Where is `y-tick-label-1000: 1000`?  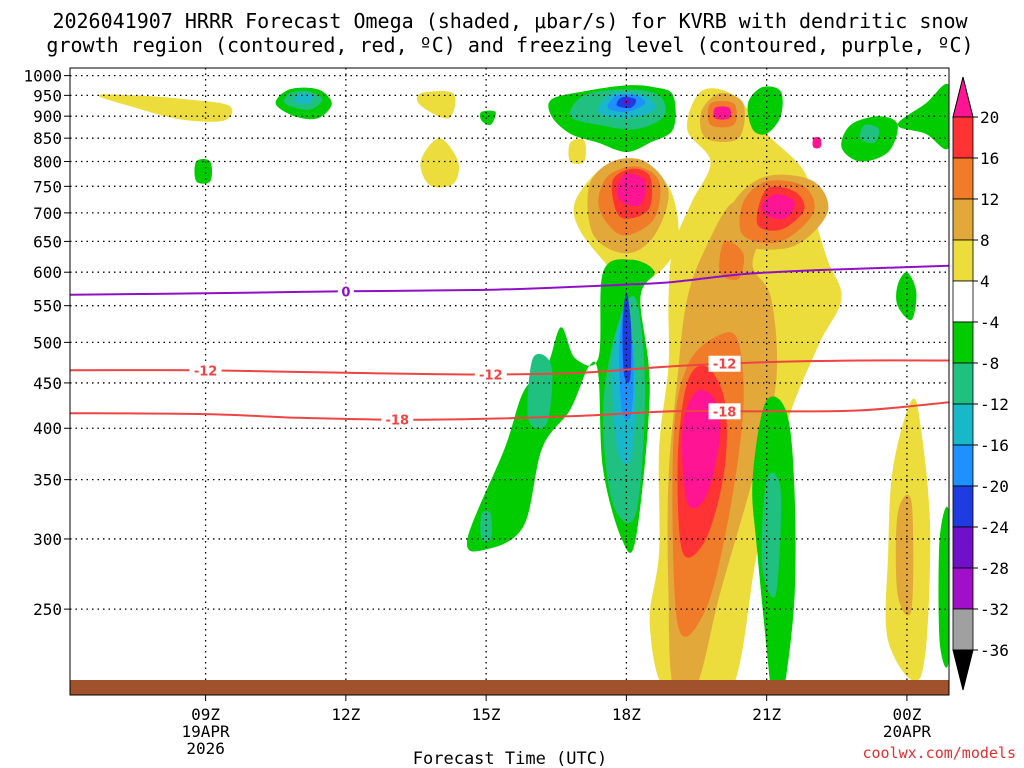 y-tick-label-1000: 1000 is located at coordinates (42, 76).